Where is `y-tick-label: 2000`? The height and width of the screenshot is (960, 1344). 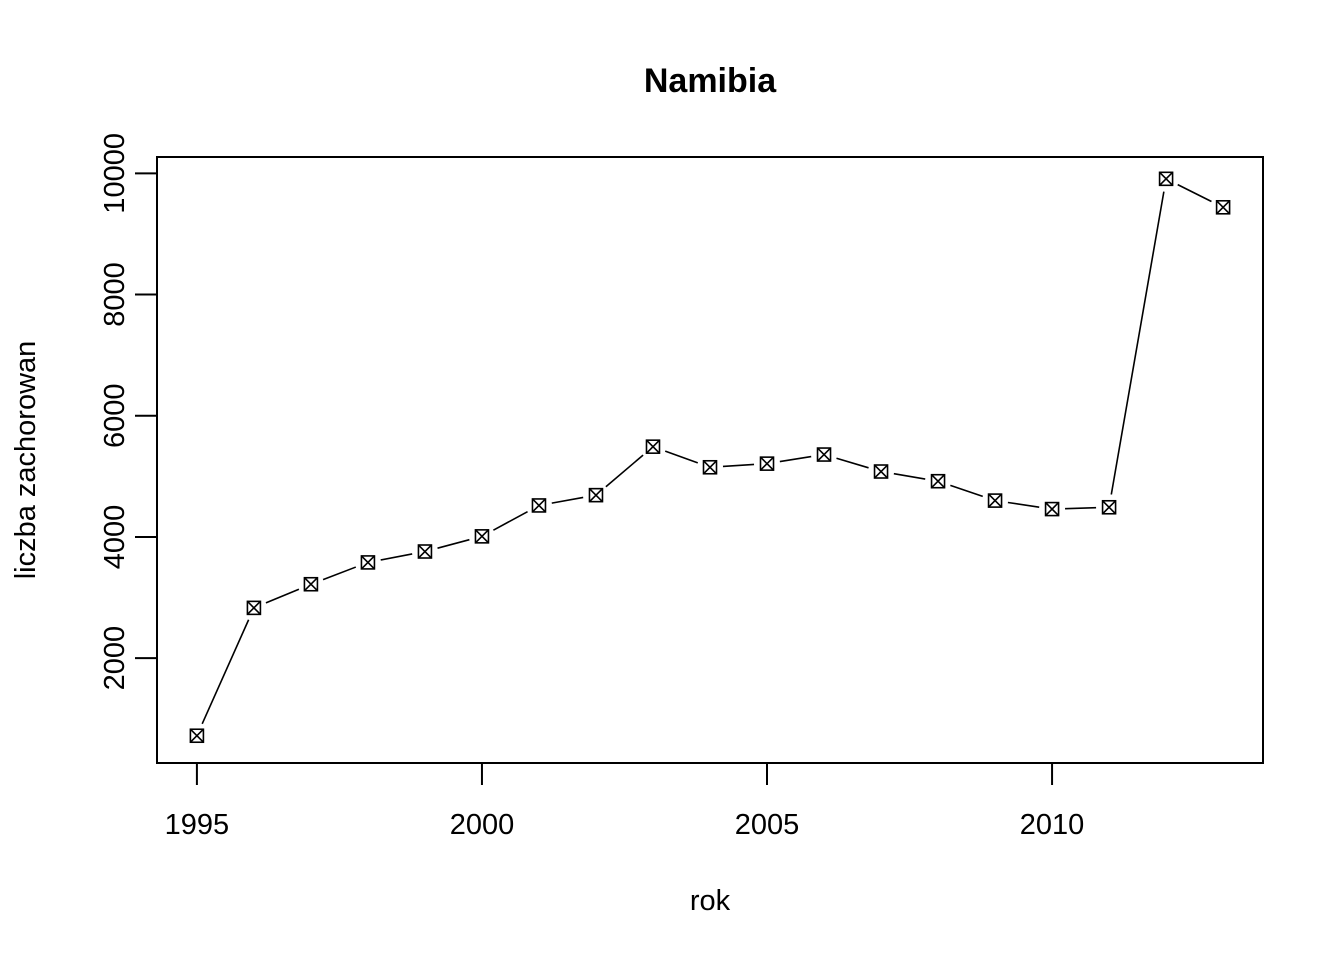
y-tick-label: 2000 is located at coordinates (115, 658).